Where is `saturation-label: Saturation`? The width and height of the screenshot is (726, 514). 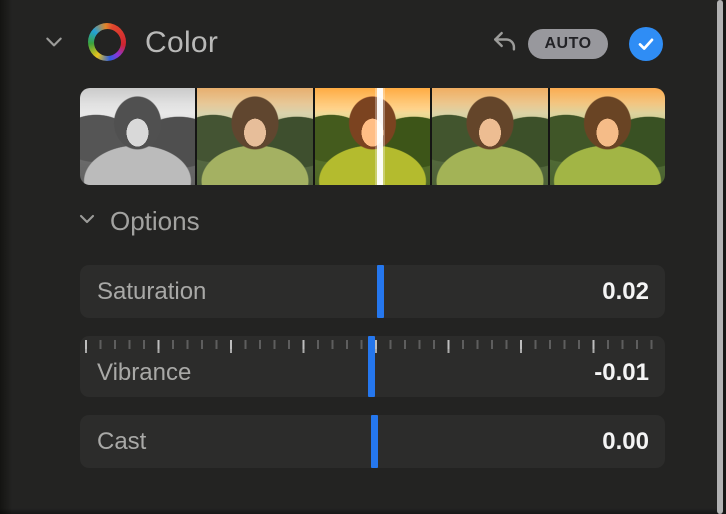
saturation-label: Saturation is located at coordinates (152, 291).